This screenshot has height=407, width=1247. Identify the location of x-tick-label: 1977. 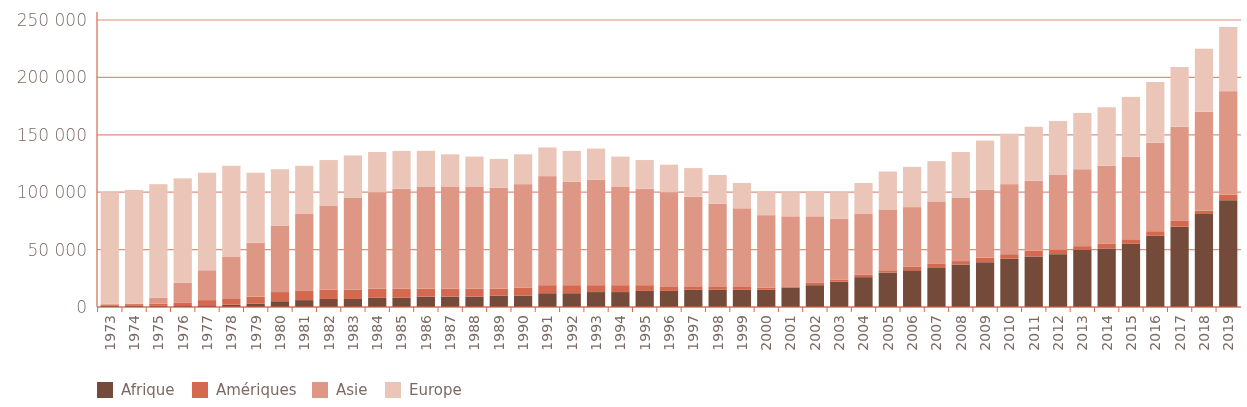
(206, 333).